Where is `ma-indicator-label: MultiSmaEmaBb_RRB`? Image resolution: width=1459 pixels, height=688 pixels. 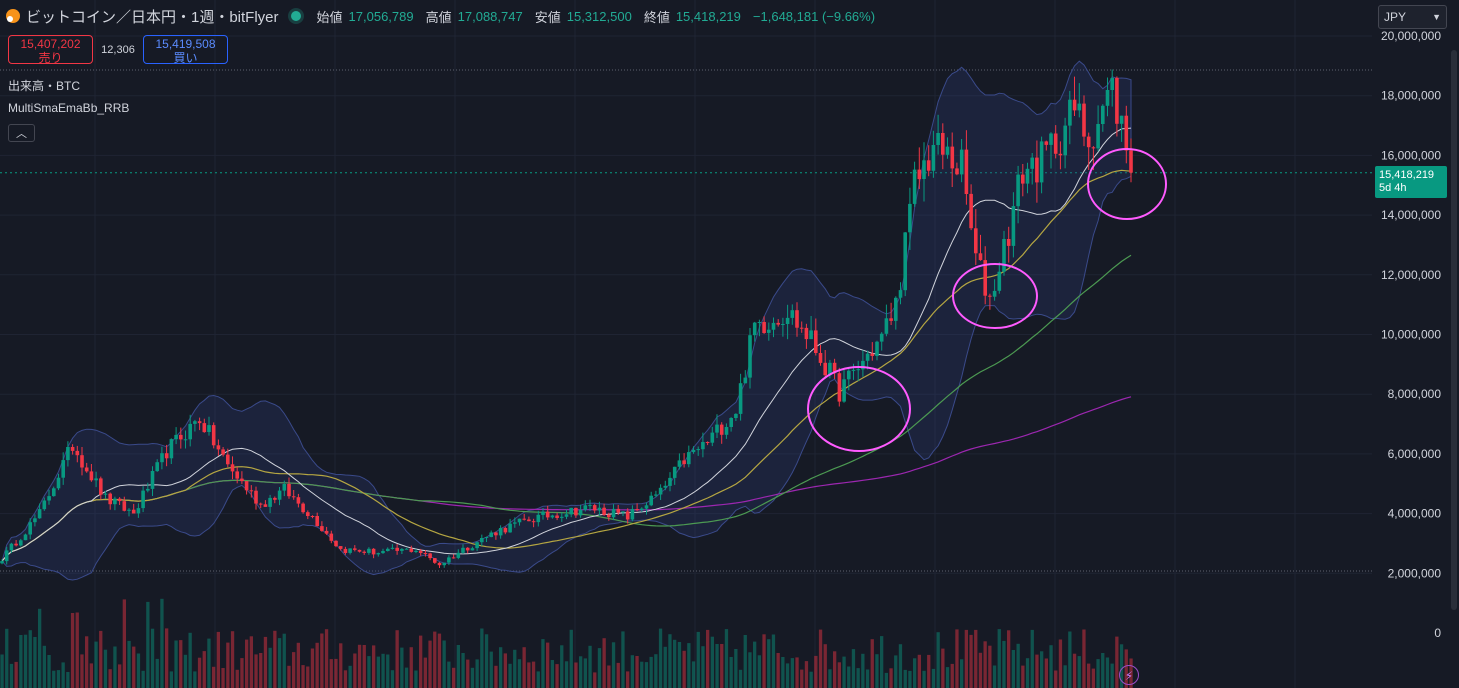 ma-indicator-label: MultiSmaEmaBb_RRB is located at coordinates (69, 108).